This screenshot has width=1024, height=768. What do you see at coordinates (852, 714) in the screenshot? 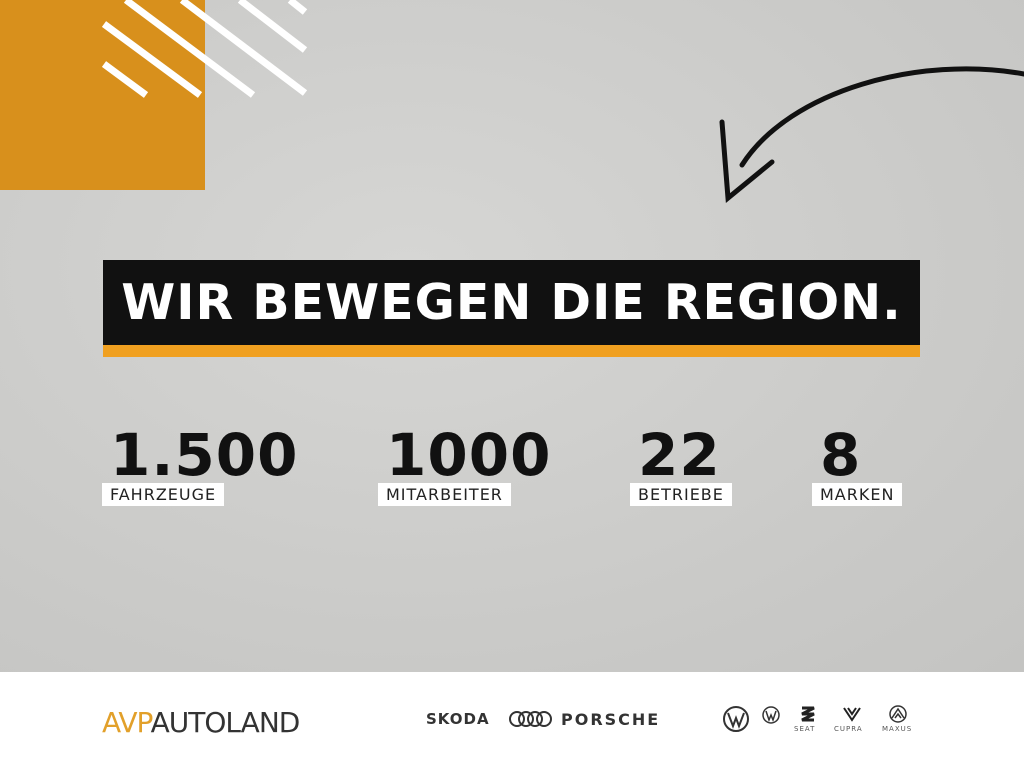
I see `cupra-logo-icon` at bounding box center [852, 714].